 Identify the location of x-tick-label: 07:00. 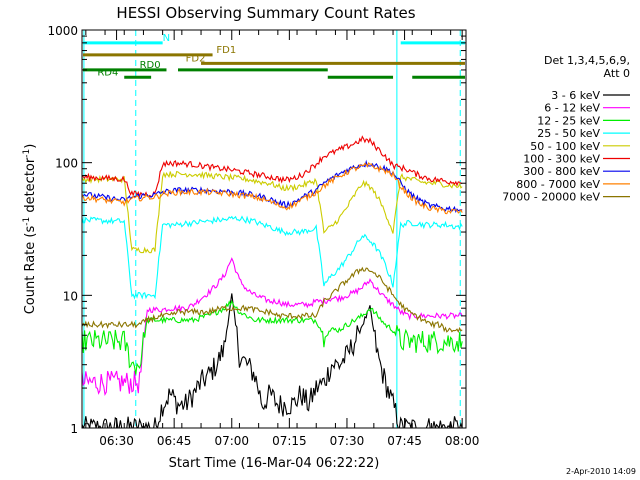
(231, 441).